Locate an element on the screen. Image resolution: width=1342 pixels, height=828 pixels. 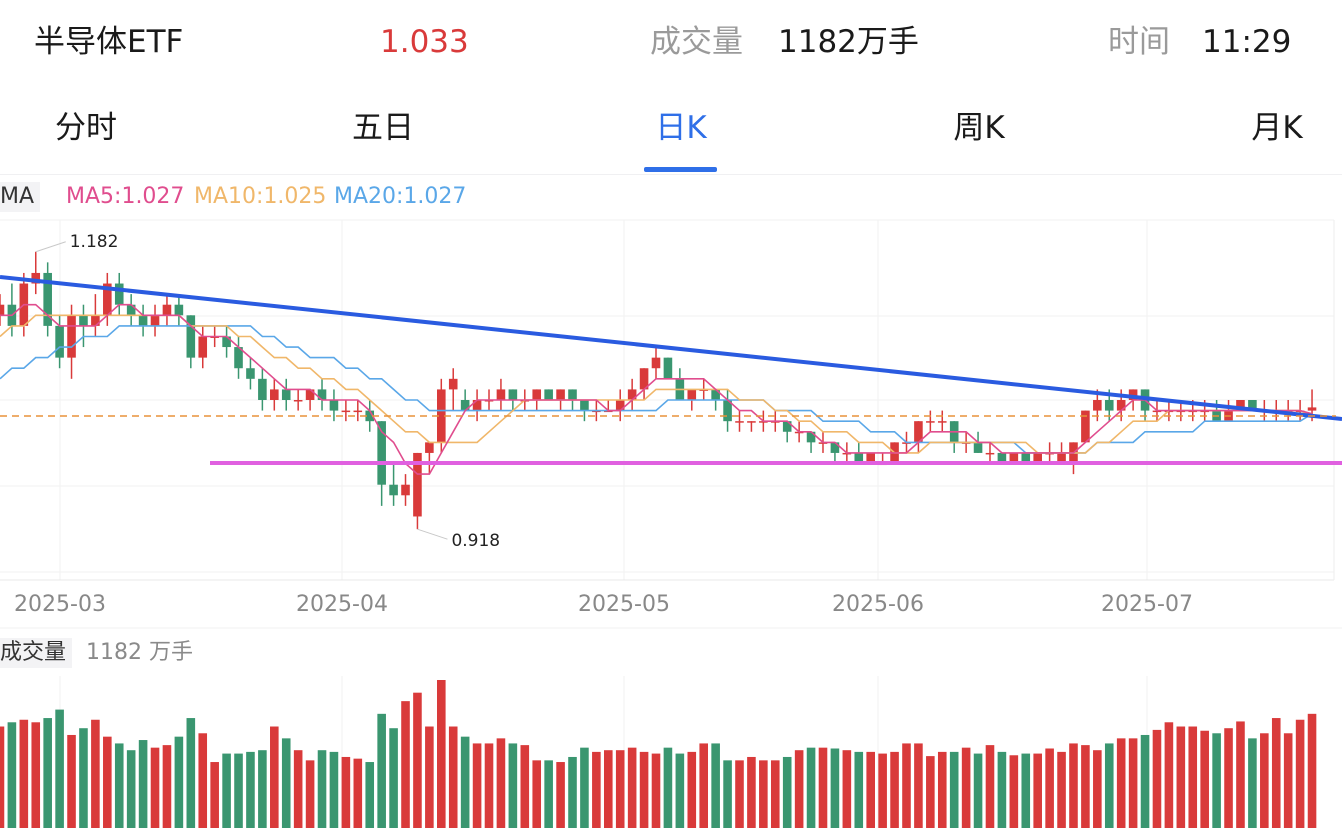
tab-intraday: 分时 is located at coordinates (86, 128).